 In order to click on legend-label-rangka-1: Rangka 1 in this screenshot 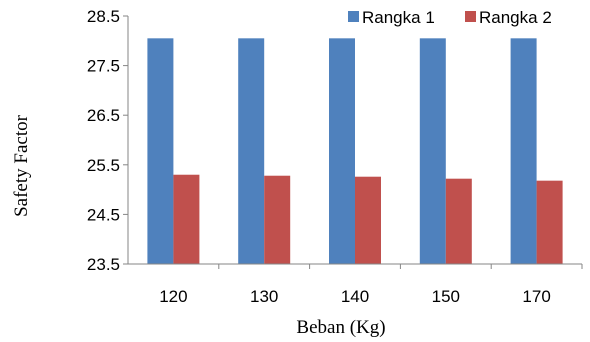, I will do `click(398, 17)`.